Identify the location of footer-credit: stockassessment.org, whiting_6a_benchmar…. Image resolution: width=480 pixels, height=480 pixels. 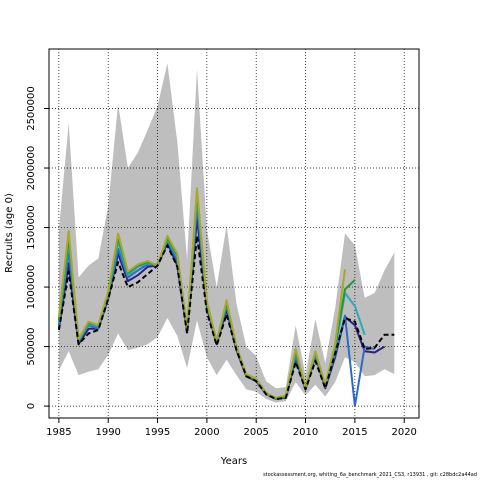
(370, 475).